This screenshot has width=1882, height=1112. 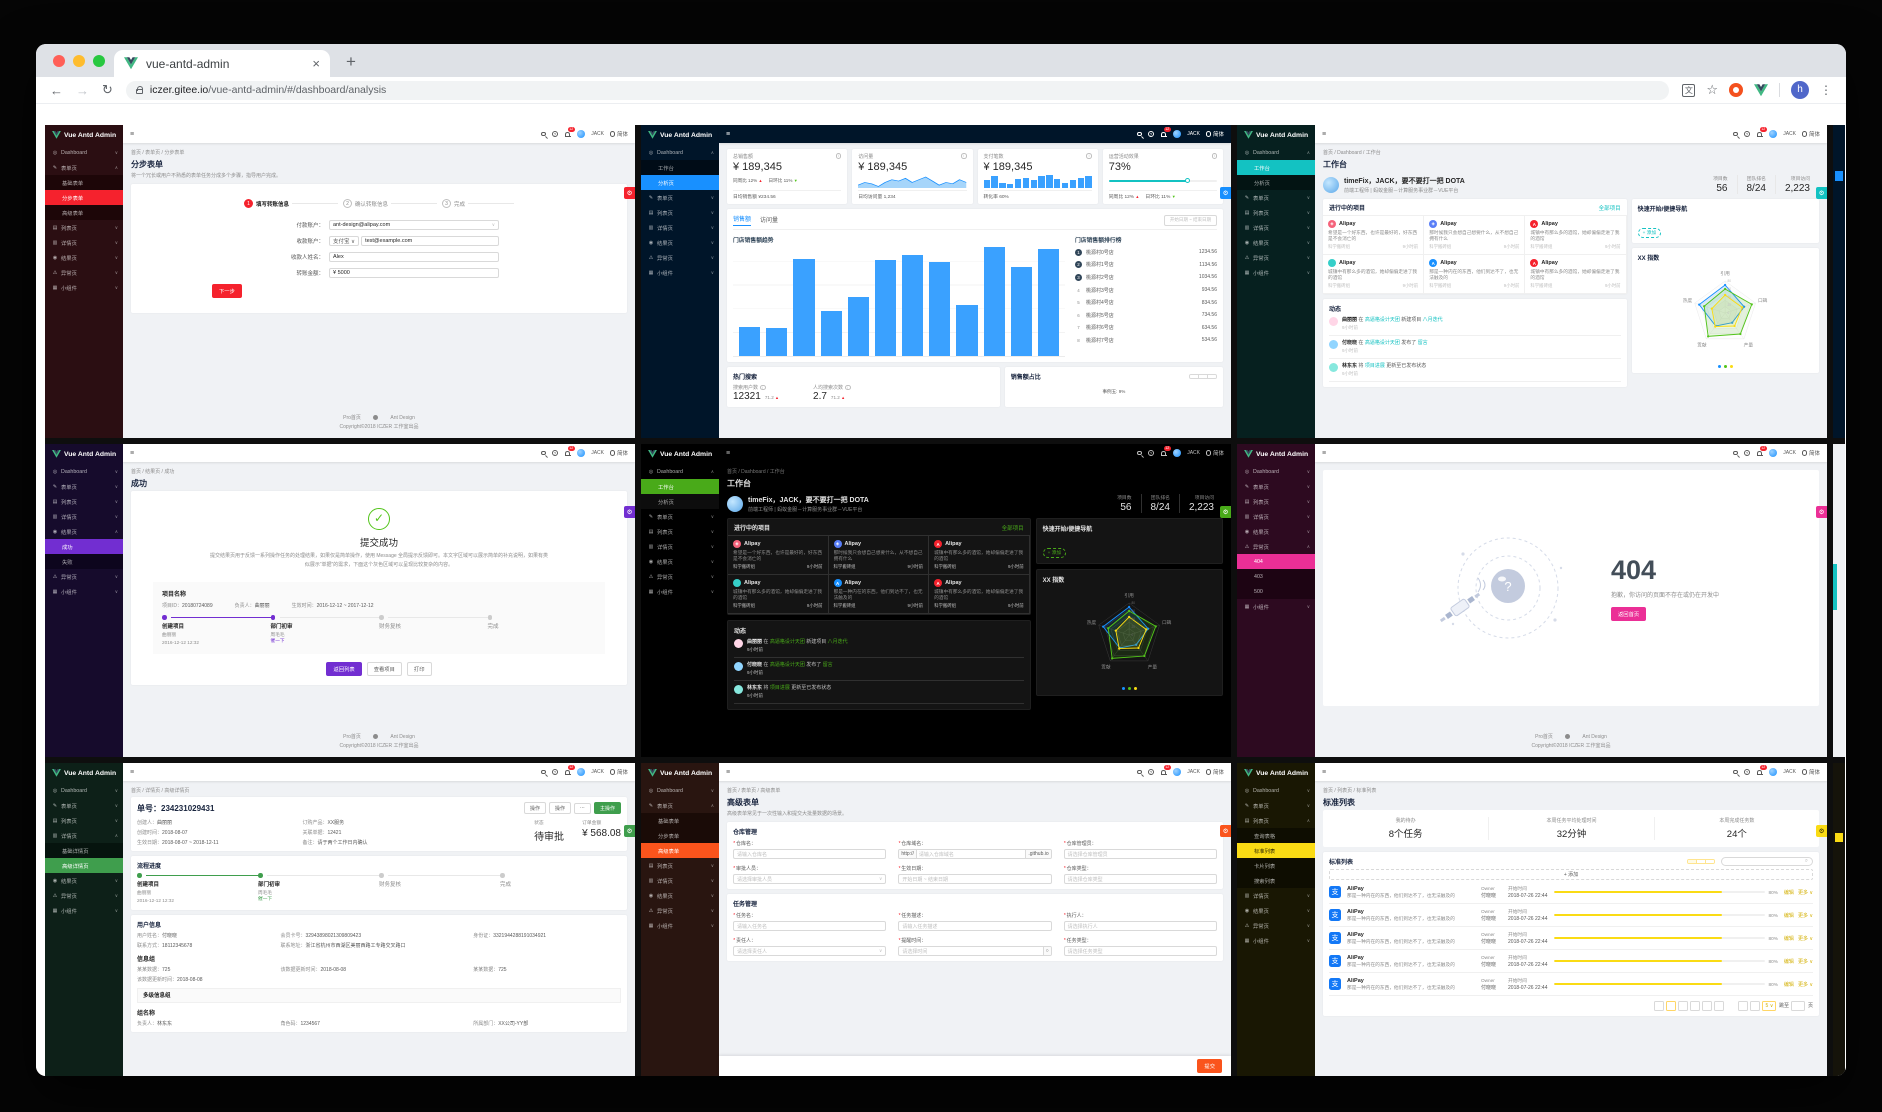 I want to click on traffic-lights, so click(x=79, y=61).